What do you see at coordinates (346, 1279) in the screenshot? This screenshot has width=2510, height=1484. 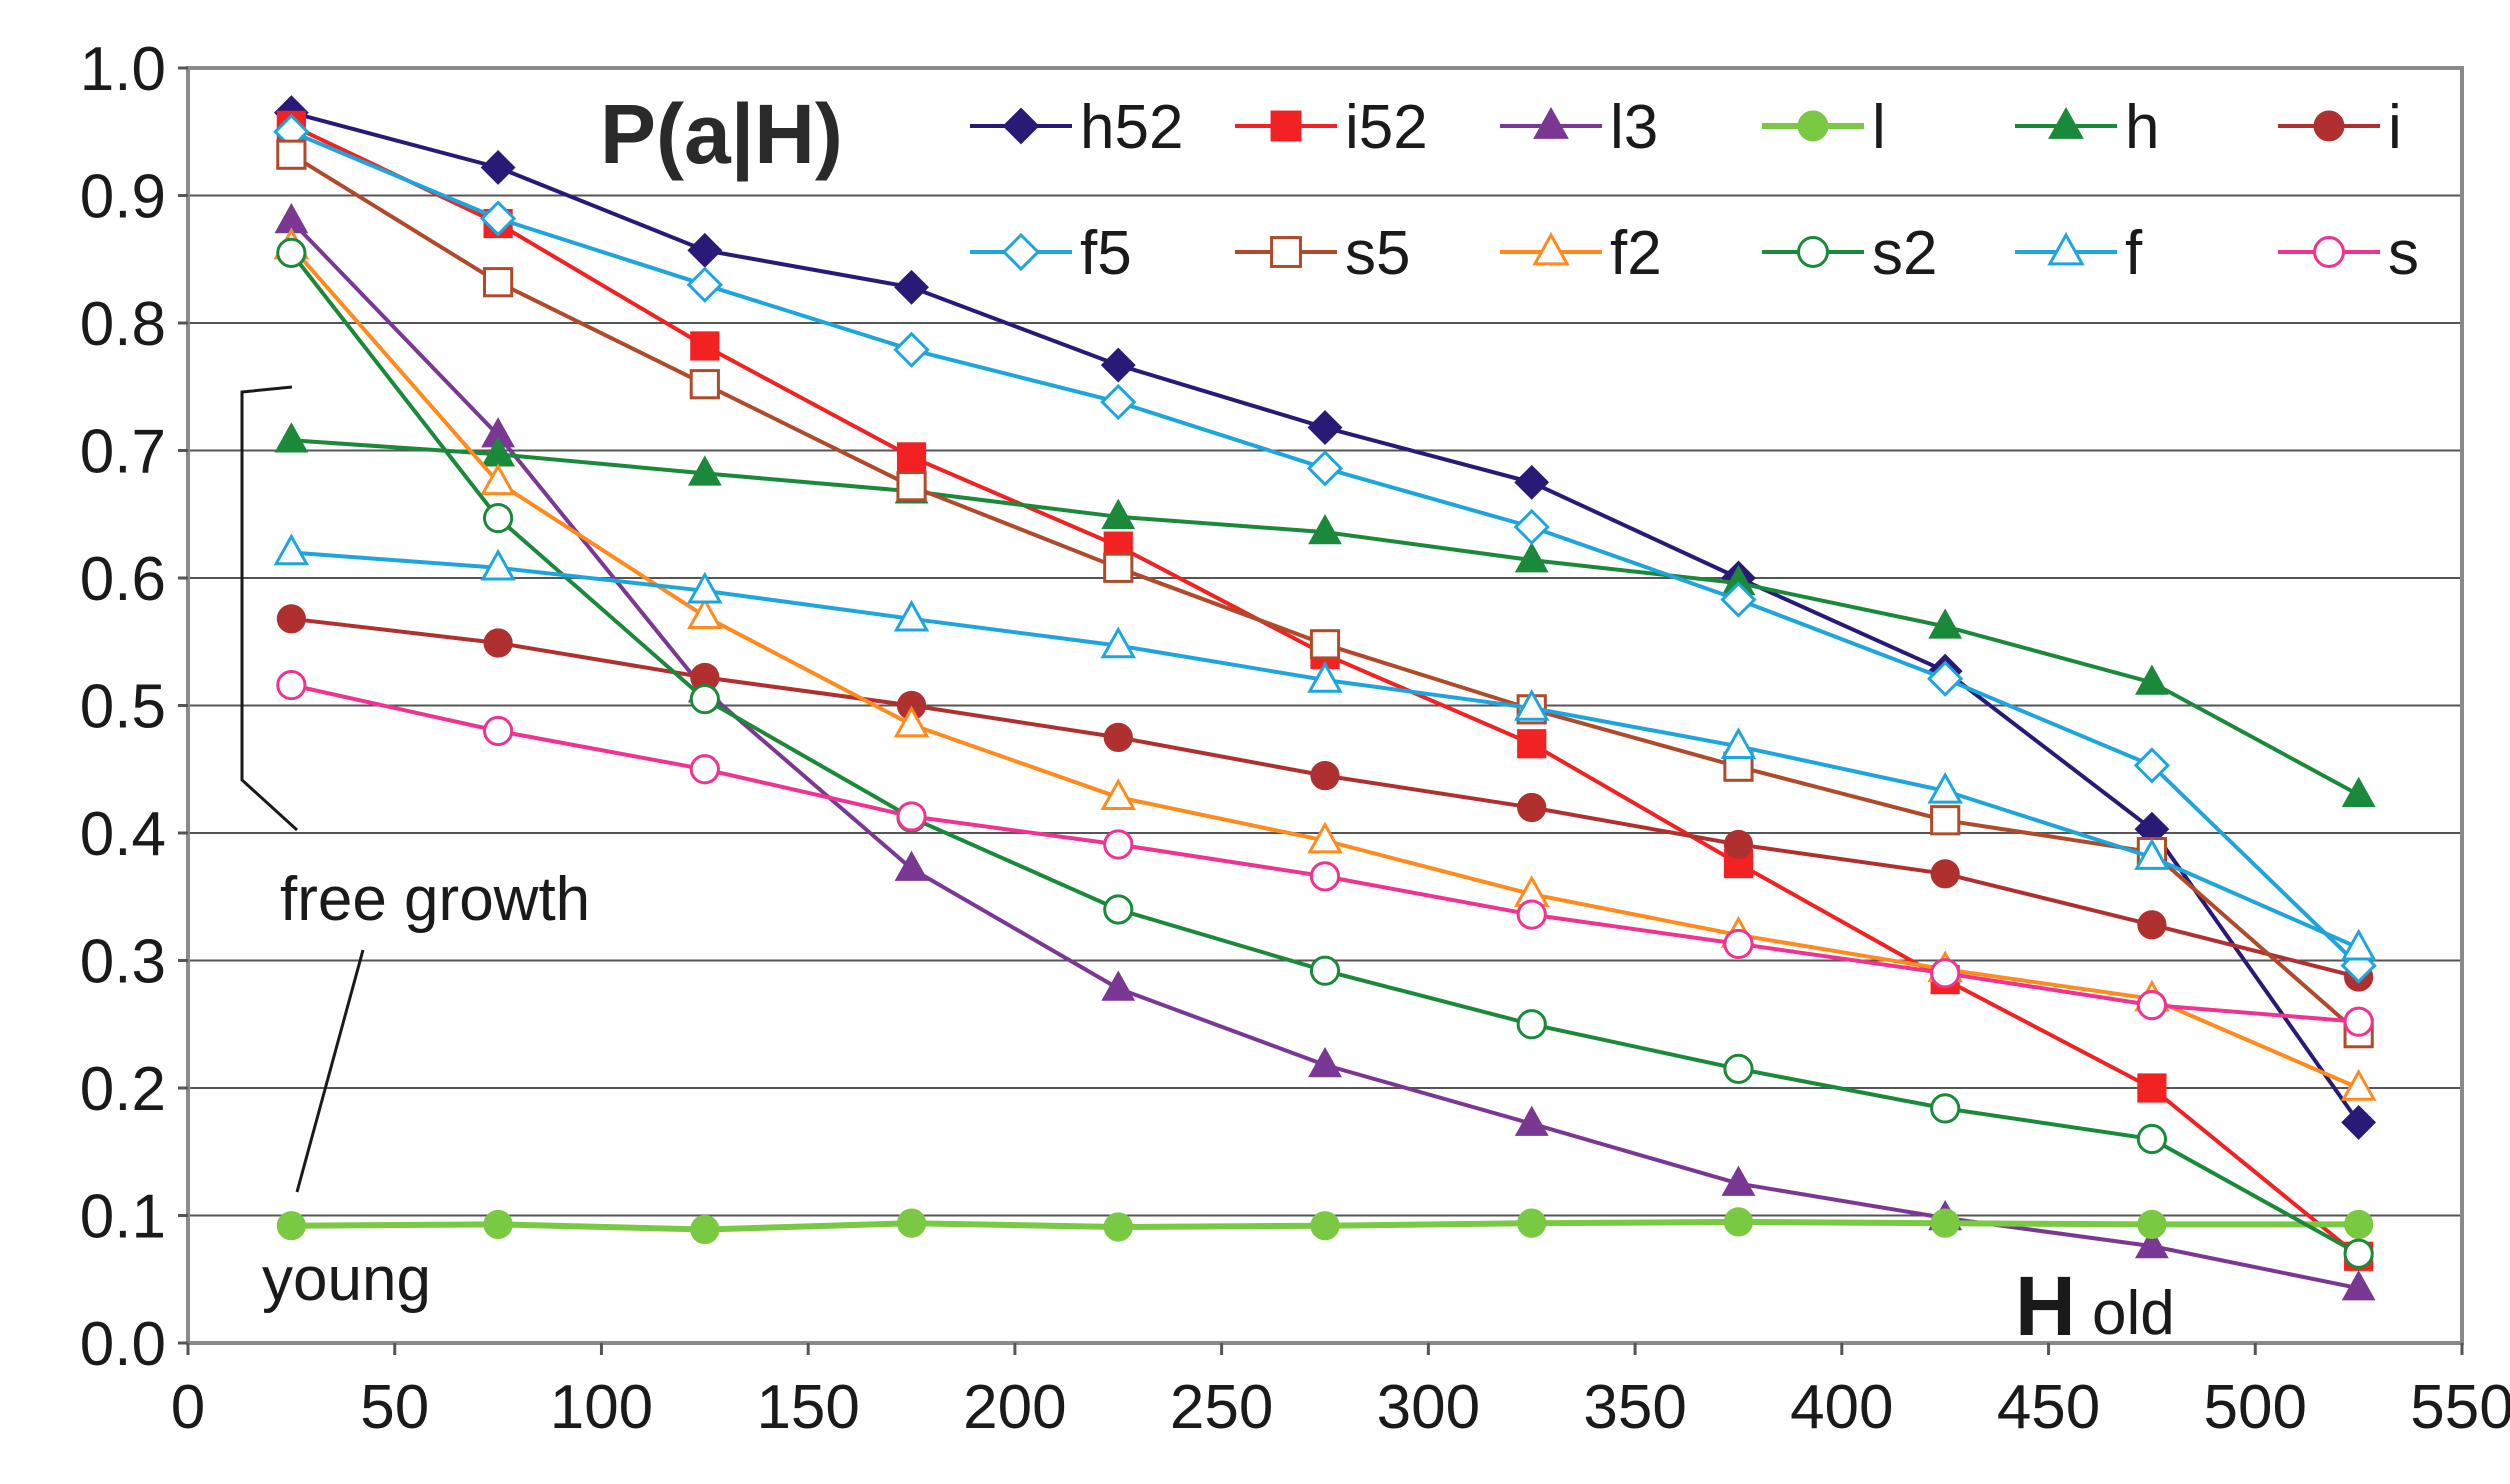 I see `annotation-young: young` at bounding box center [346, 1279].